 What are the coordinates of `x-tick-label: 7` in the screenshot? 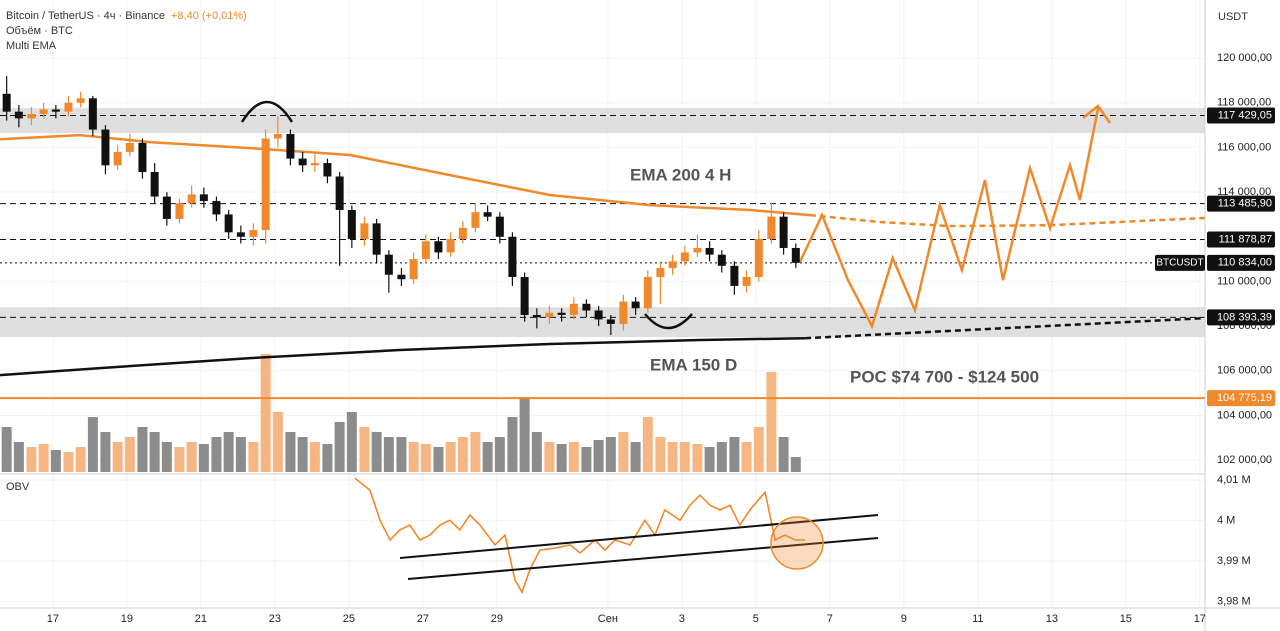 It's located at (830, 619).